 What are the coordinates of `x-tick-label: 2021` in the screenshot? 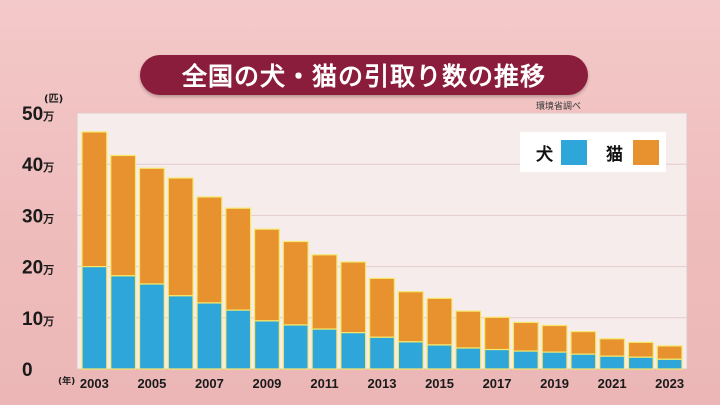 It's located at (612, 383).